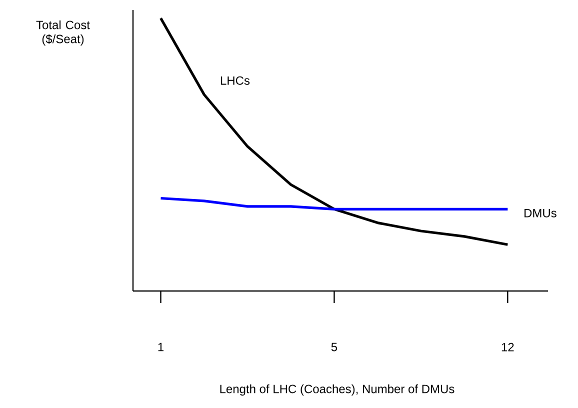 Image resolution: width=578 pixels, height=408 pixels. Describe the element at coordinates (161, 347) in the screenshot. I see `x-tick-label: 1` at that location.